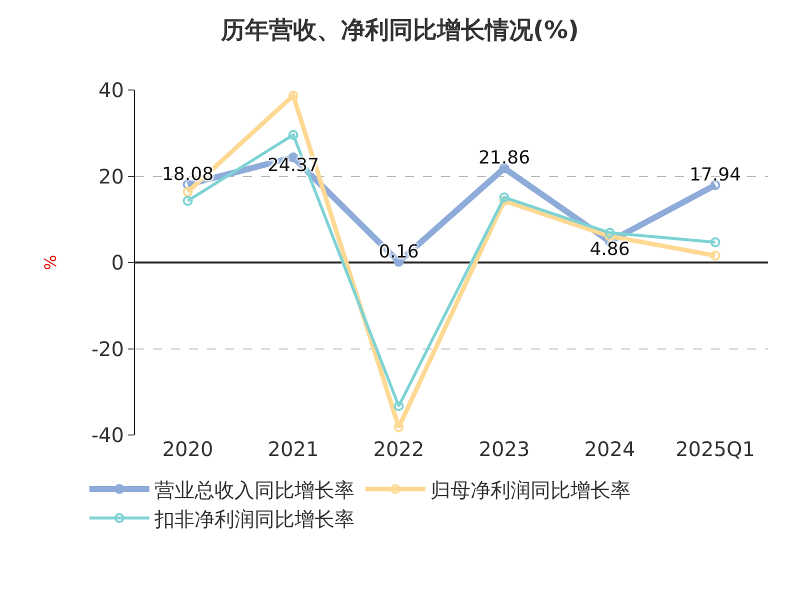 This screenshot has height=600, width=800. What do you see at coordinates (117, 262) in the screenshot?
I see `y-tick-label: 0` at bounding box center [117, 262].